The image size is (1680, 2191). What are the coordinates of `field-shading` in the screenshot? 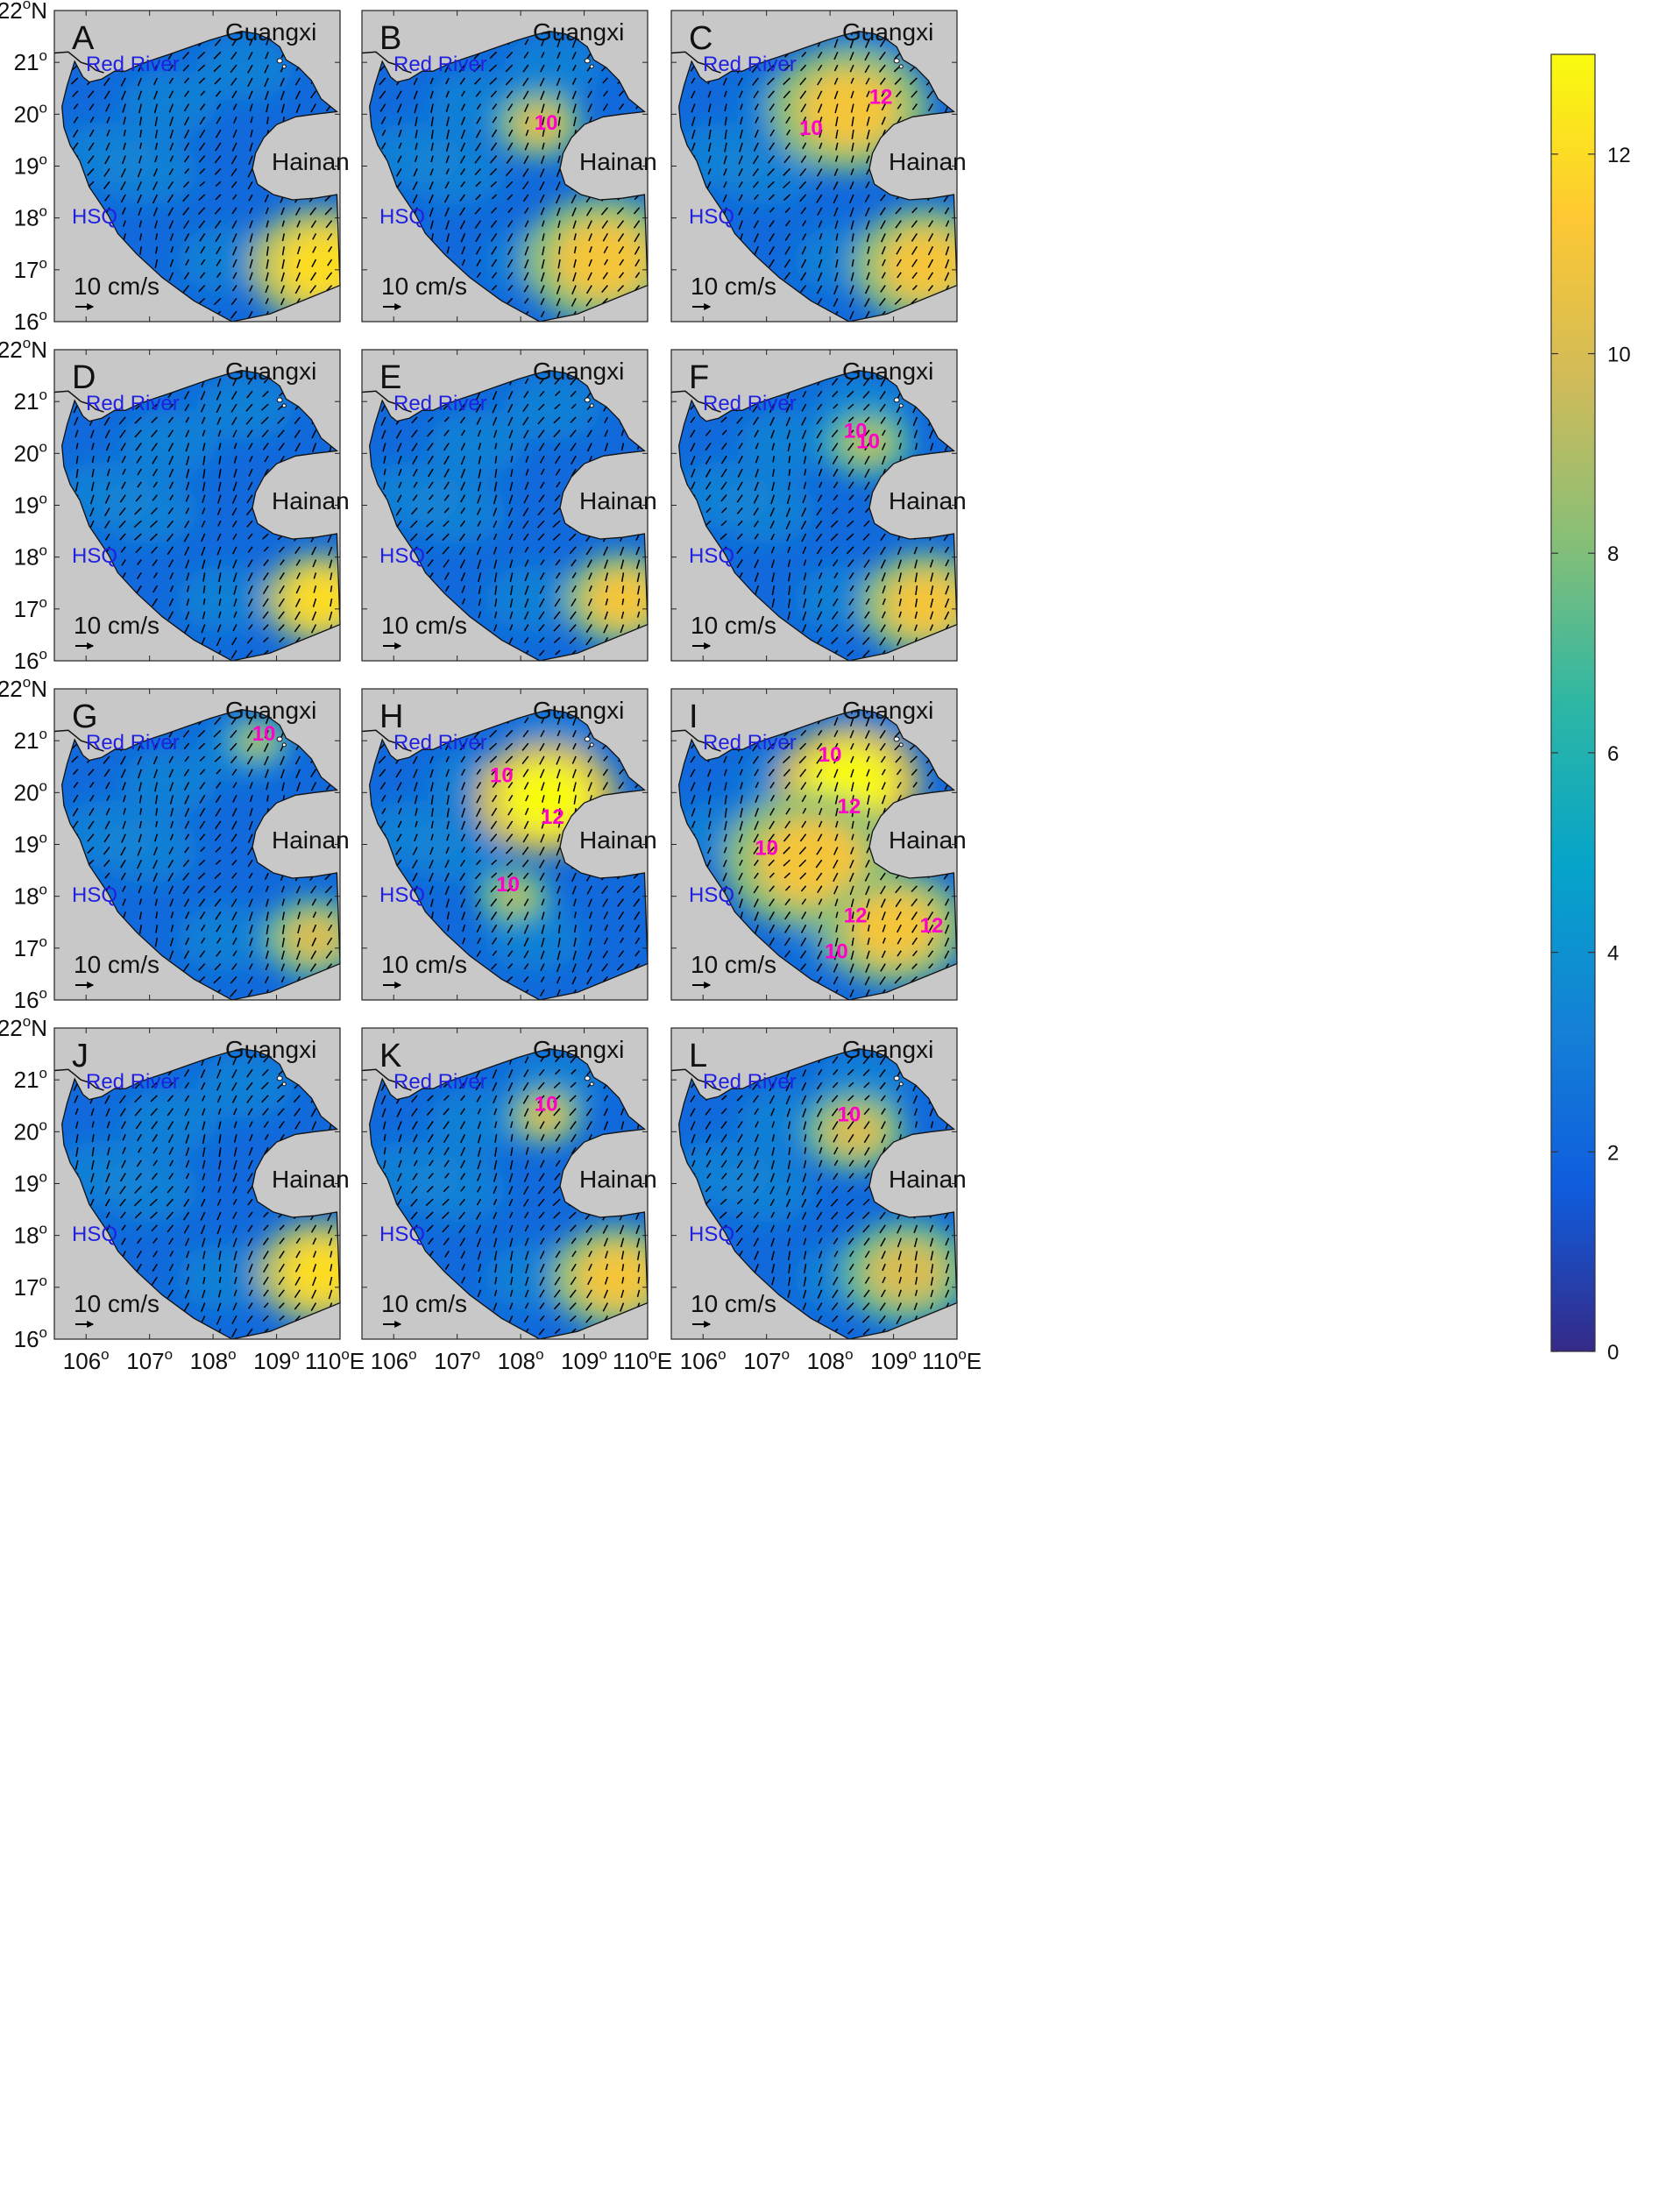 It's located at (200, 178).